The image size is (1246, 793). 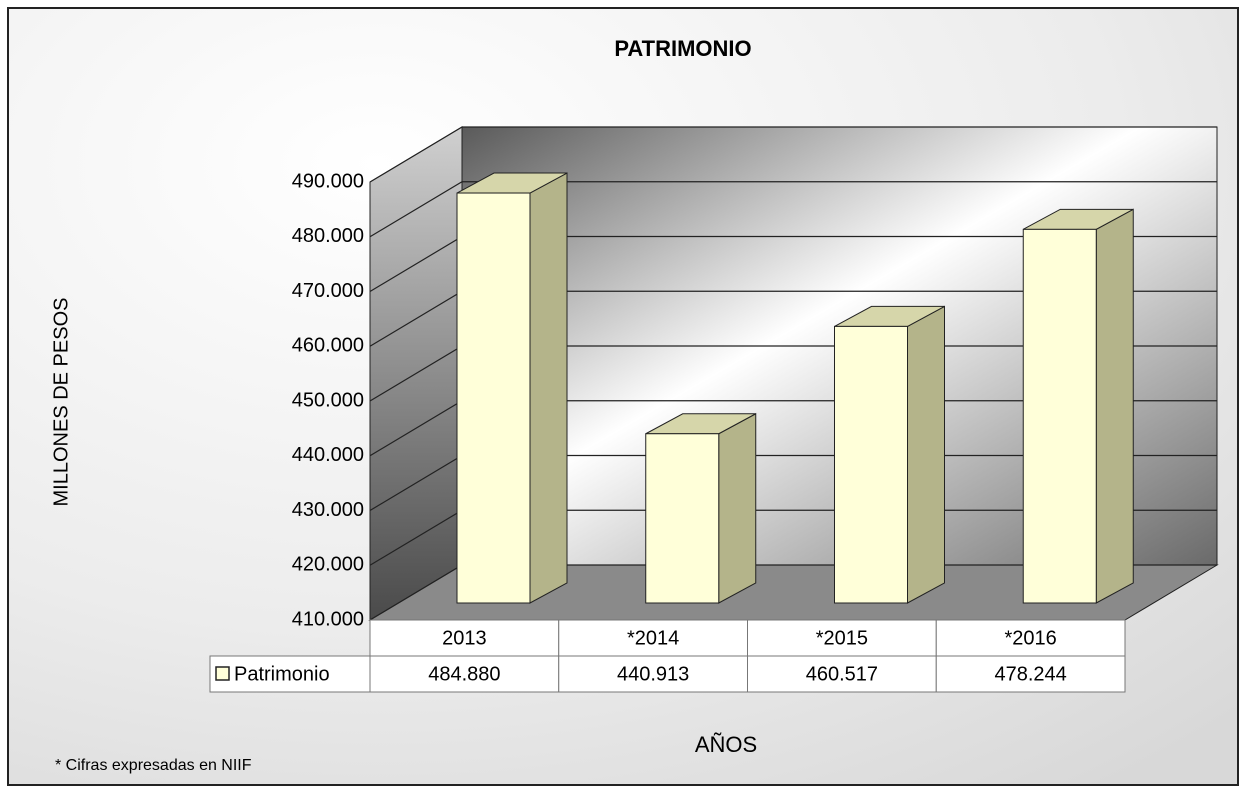 What do you see at coordinates (464, 638) in the screenshot?
I see `x-tick-label: 2013` at bounding box center [464, 638].